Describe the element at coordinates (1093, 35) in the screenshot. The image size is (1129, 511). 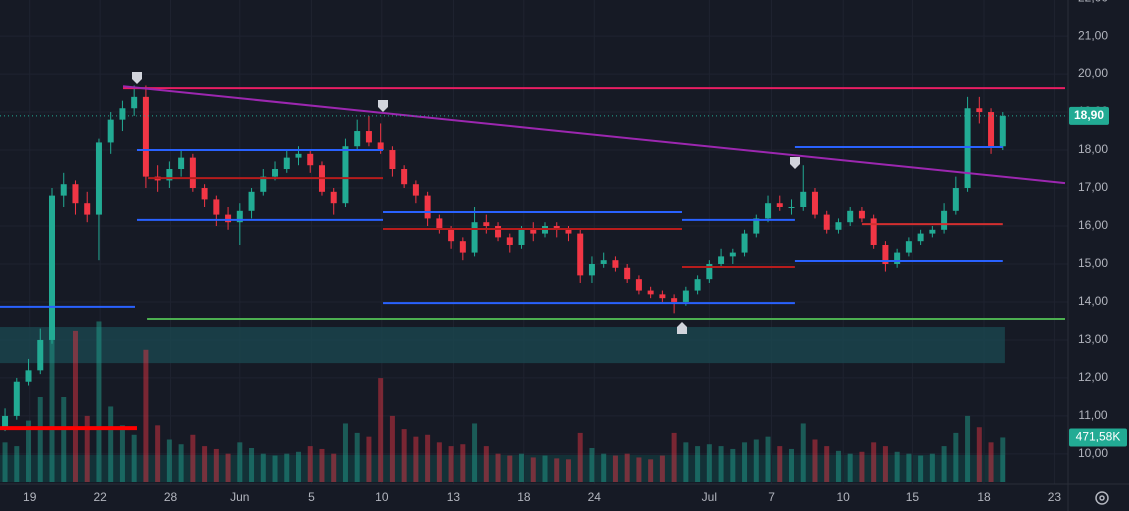
I see `y-tick-label: 21,00` at that location.